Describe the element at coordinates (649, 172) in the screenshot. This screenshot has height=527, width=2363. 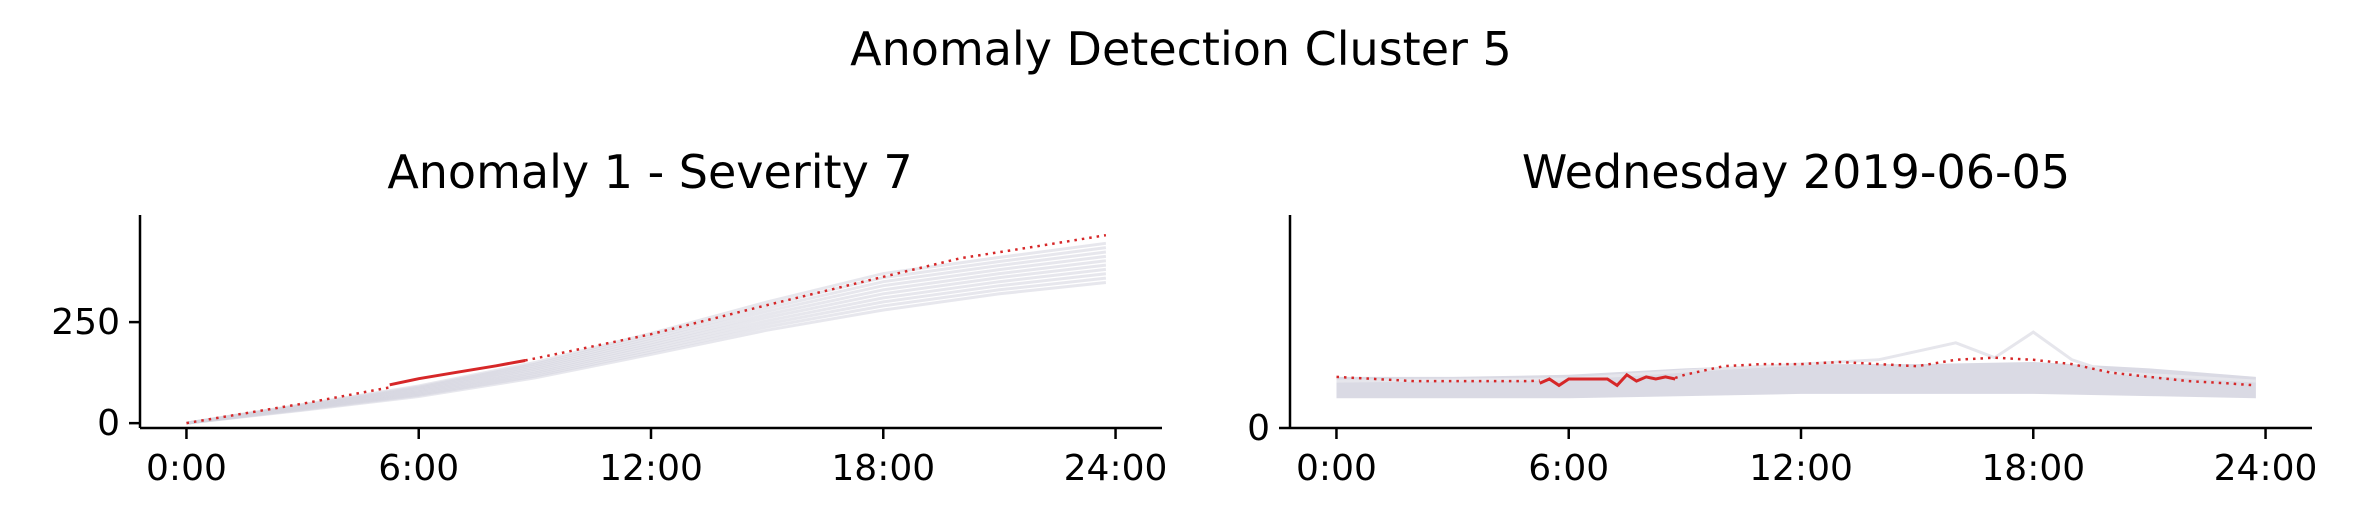
I see `panel-title: Anomaly 1 - Severity 7` at that location.